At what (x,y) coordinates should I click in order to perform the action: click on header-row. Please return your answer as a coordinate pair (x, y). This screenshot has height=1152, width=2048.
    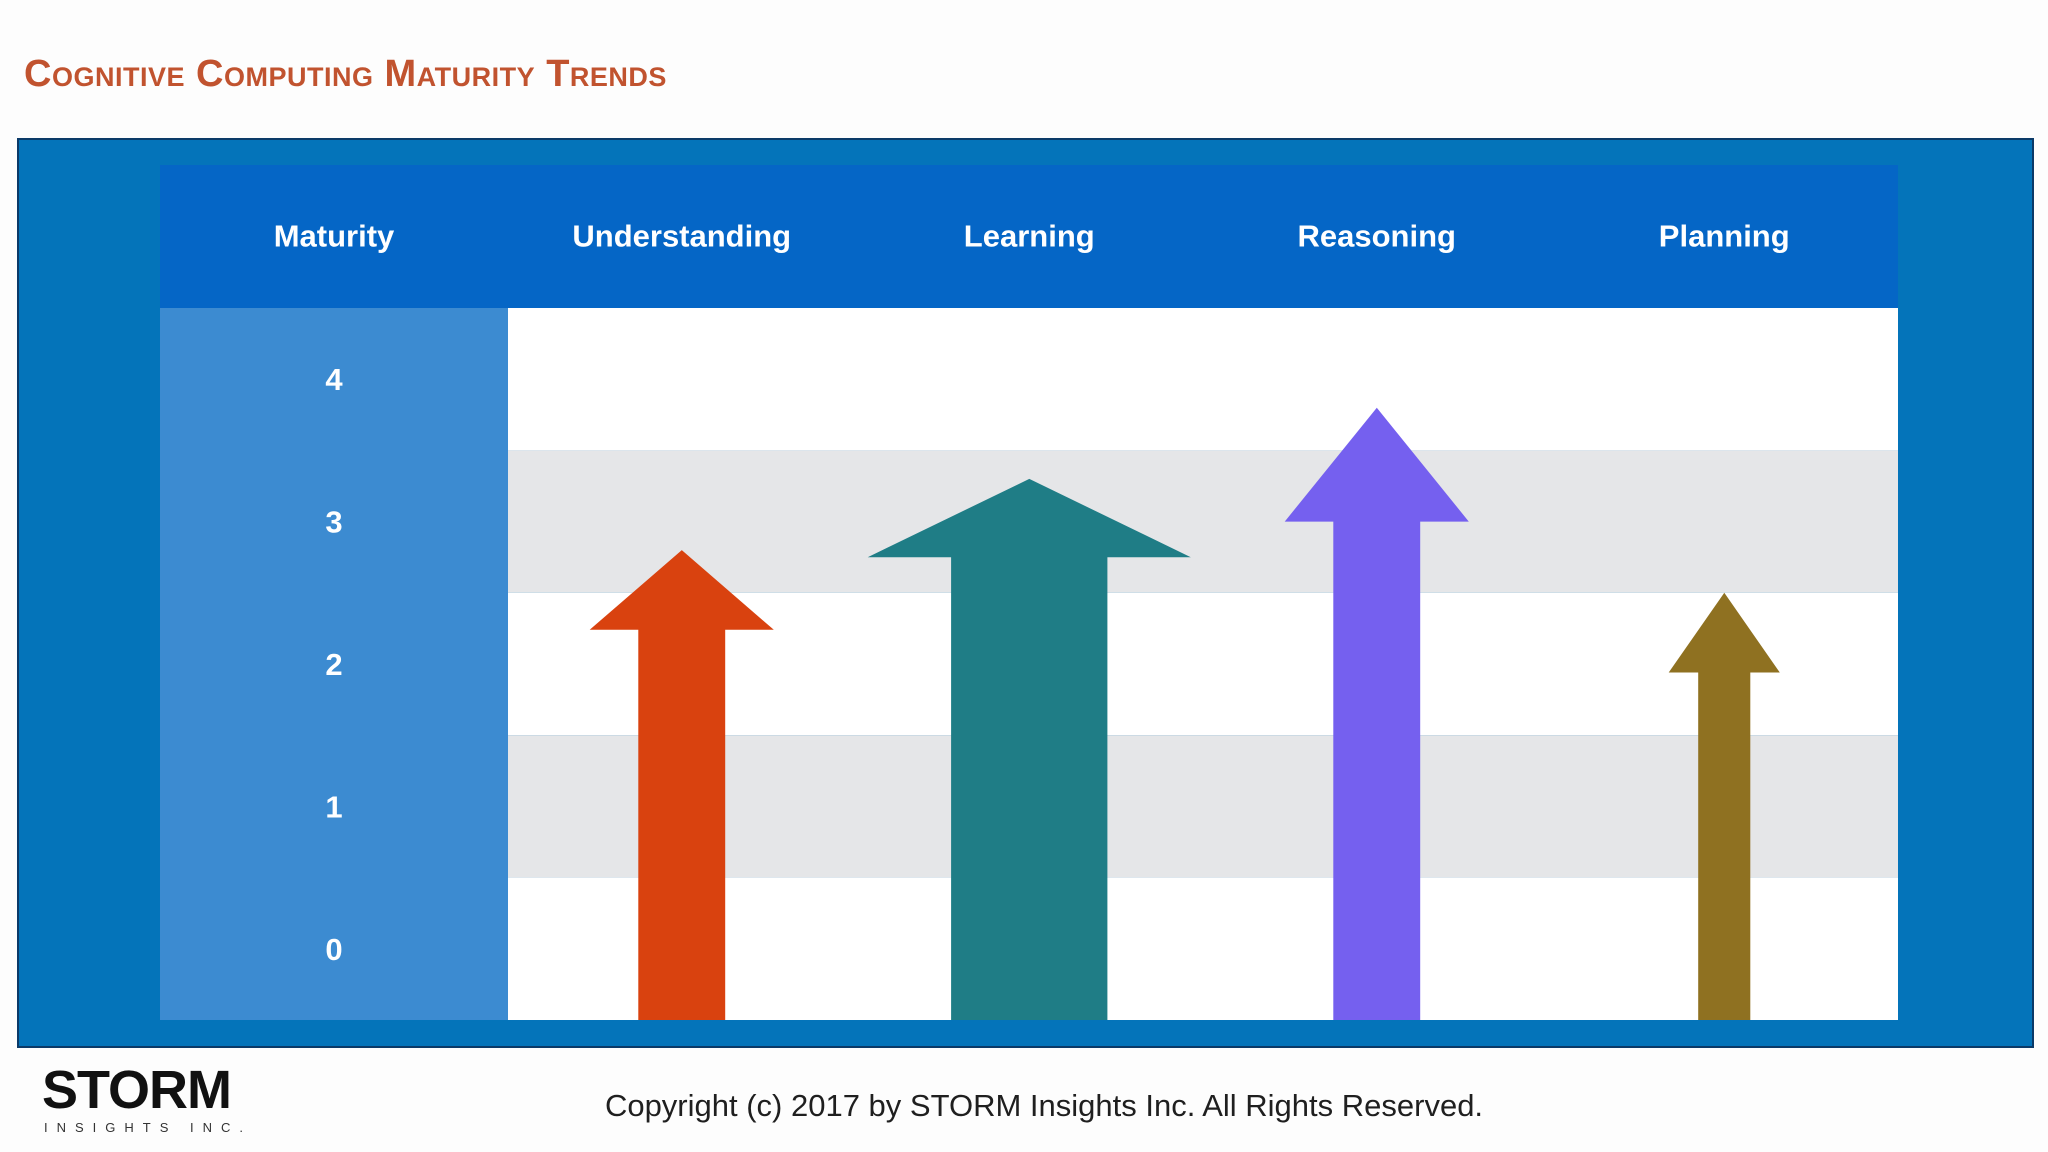
    Looking at the image, I should click on (1029, 236).